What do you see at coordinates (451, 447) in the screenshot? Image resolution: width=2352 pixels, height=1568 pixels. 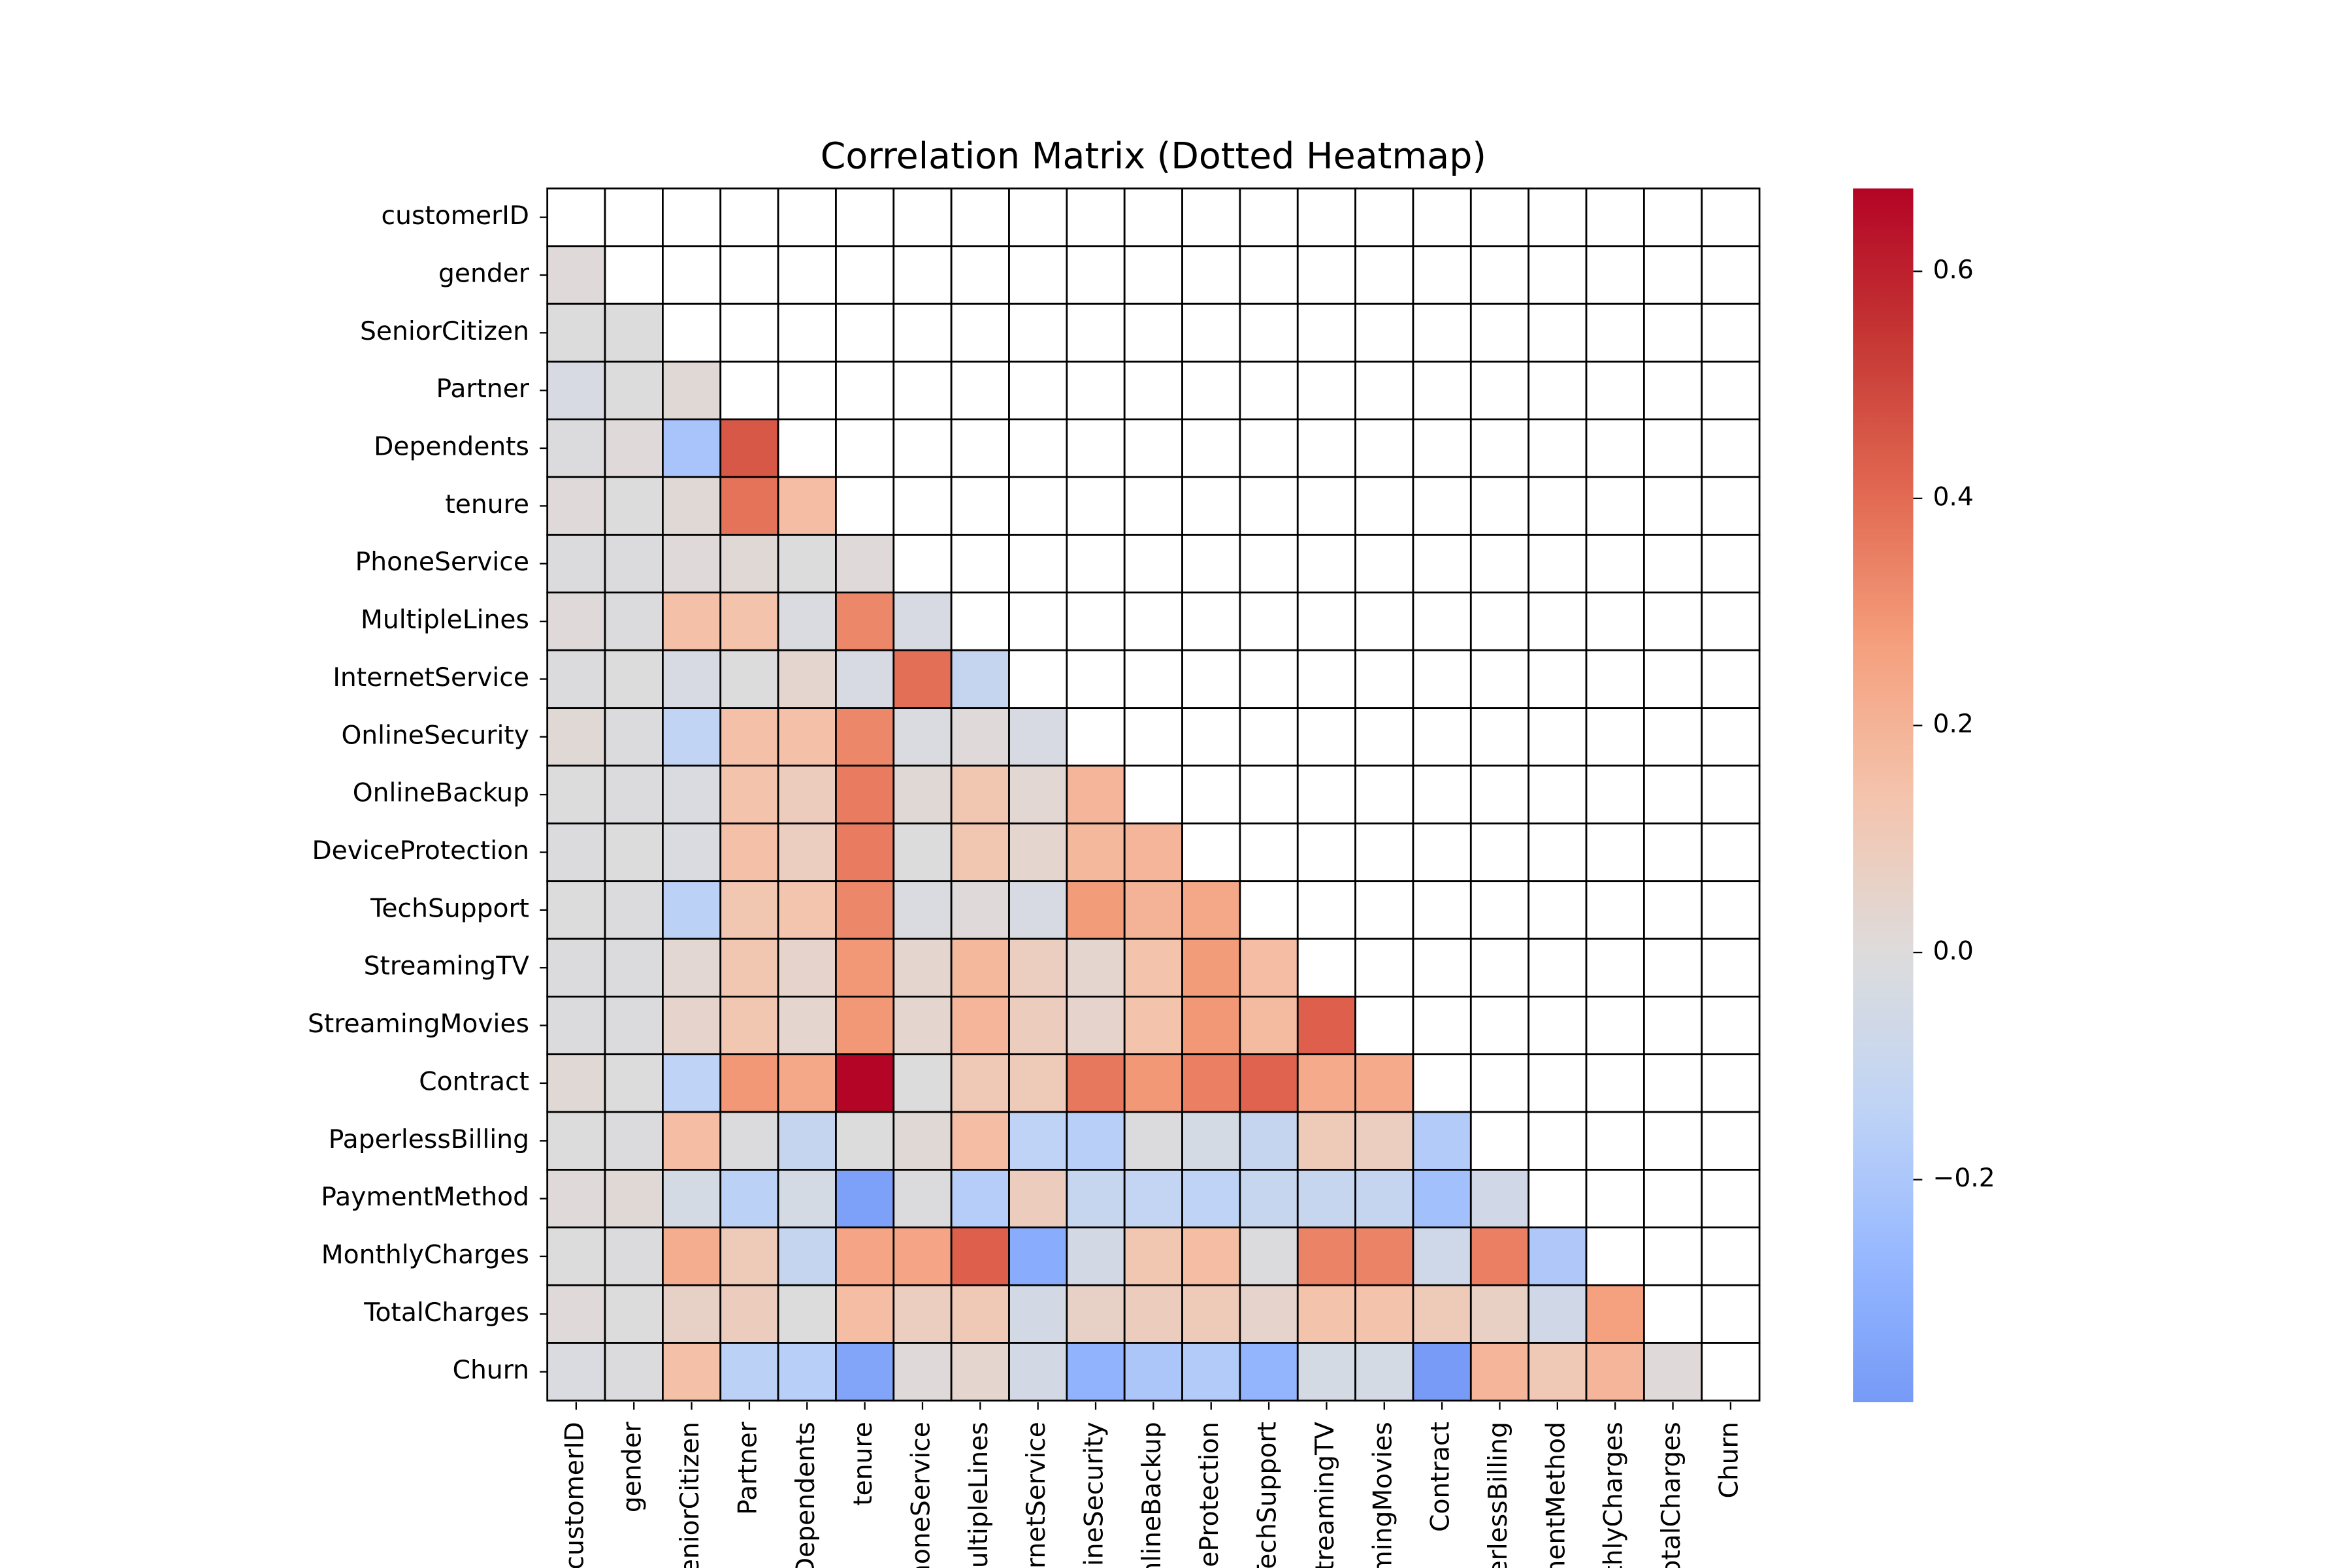 I see `y-tick-label: Dependents` at bounding box center [451, 447].